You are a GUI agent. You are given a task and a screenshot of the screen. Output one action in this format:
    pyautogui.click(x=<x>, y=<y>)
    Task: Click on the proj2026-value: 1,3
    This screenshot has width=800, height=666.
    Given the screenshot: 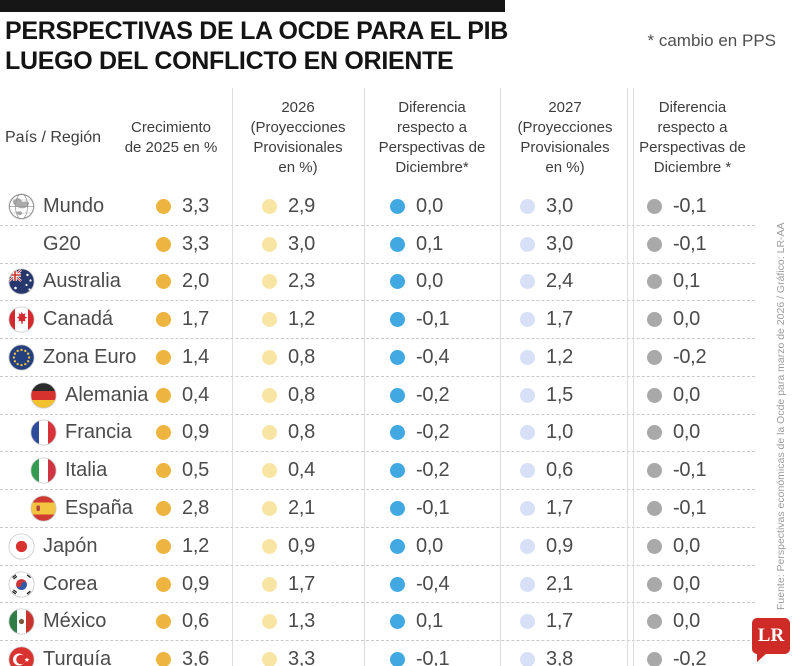 What is the action you would take?
    pyautogui.click(x=301, y=621)
    